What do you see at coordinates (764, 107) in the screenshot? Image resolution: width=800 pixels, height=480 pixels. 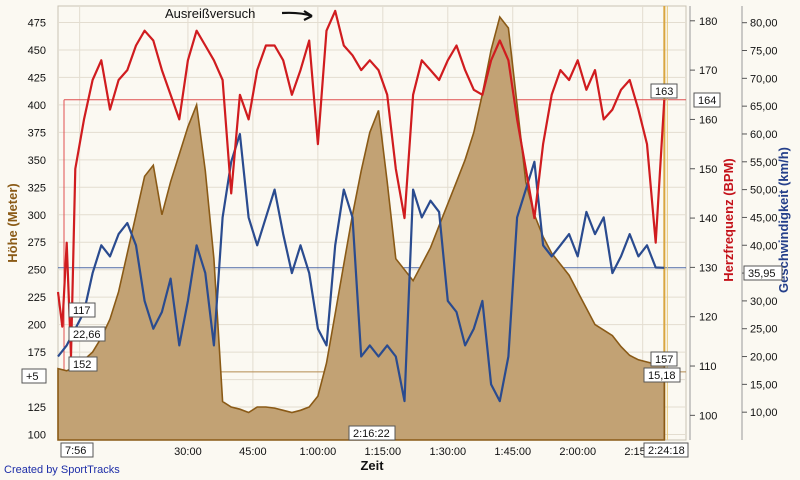 I see `speed-tick-label: 65,00` at bounding box center [764, 107].